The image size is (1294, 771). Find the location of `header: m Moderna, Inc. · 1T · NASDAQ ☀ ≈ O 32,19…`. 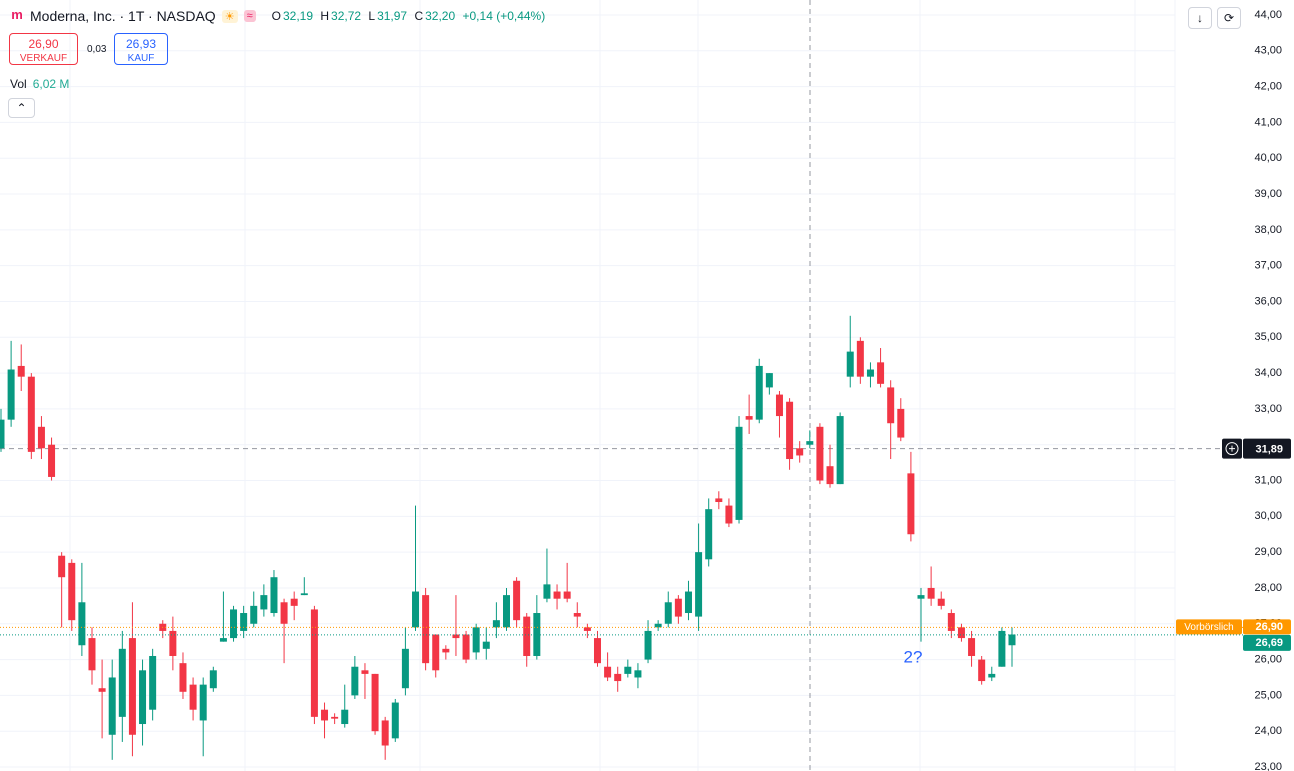

header: m Moderna, Inc. · 1T · NASDAQ ☀ ≈ O 32,19… is located at coordinates (277, 16).